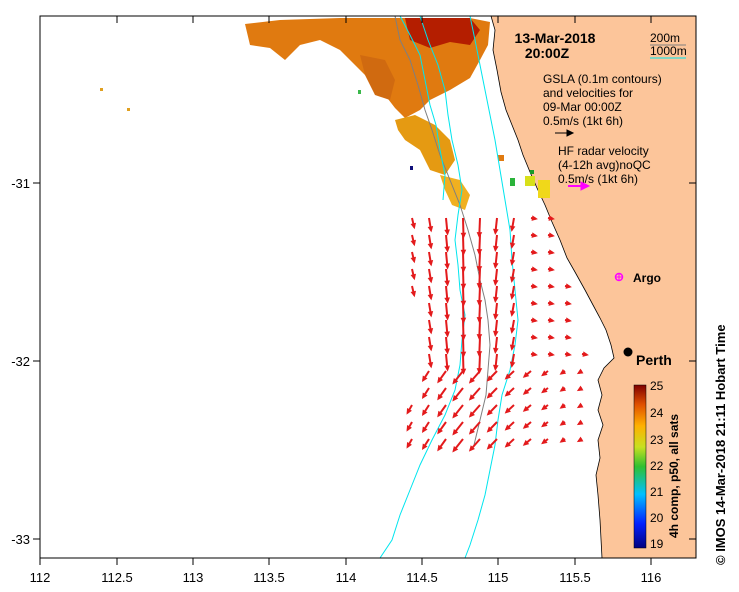 The image size is (739, 592). What do you see at coordinates (657, 413) in the screenshot?
I see `colorbar-tick: 24` at bounding box center [657, 413].